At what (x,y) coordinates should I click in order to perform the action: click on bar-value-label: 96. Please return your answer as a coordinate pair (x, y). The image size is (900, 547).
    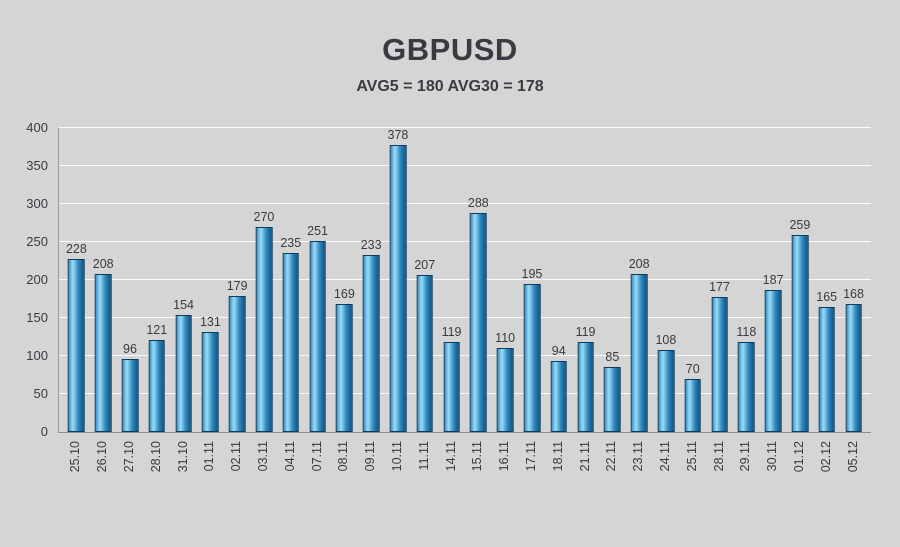
    Looking at the image, I should click on (130, 349).